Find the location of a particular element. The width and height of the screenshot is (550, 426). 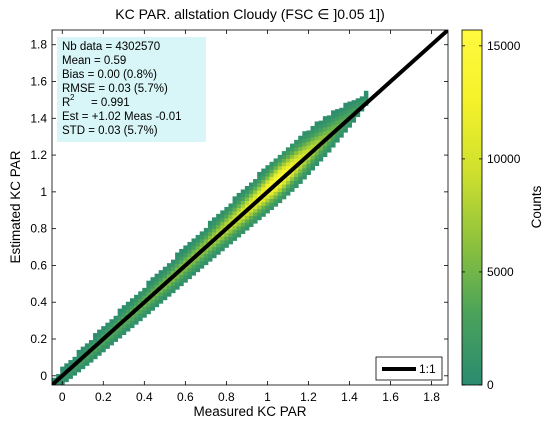

stats-r2-superscript: 2 is located at coordinates (72, 97).